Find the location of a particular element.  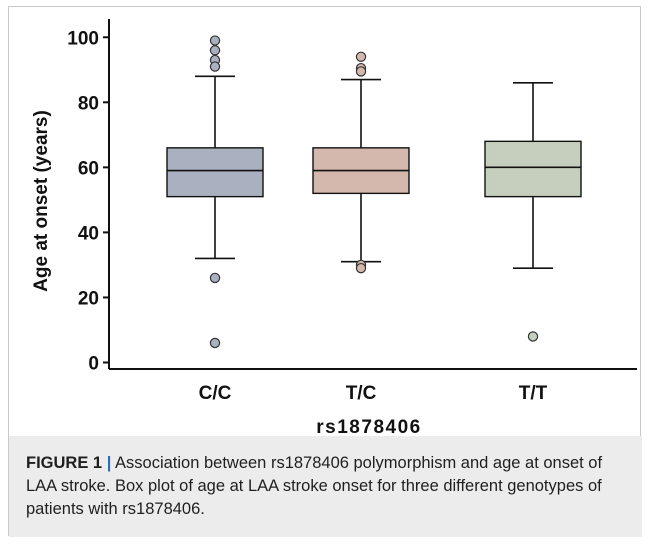

box-group-c-c is located at coordinates (215, 192).